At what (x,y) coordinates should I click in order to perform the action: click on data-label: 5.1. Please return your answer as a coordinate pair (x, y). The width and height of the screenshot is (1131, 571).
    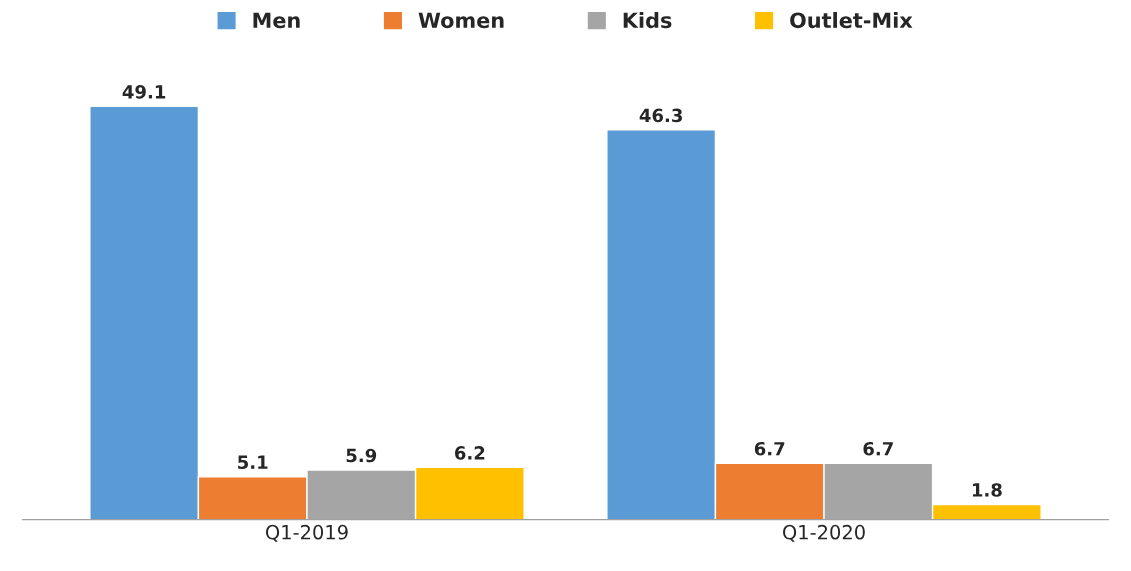
    Looking at the image, I should click on (253, 462).